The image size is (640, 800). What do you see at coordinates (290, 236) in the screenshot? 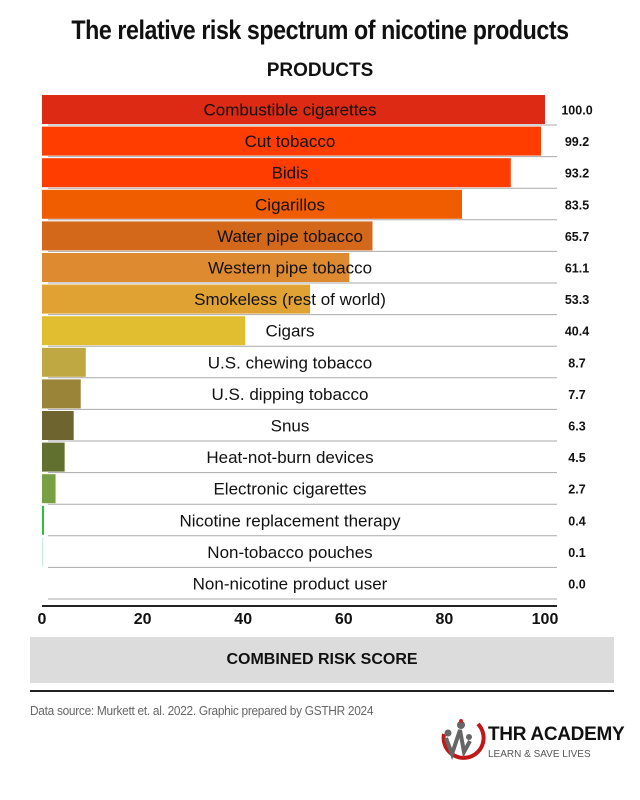
I see `category-label: Water pipe tobacco` at bounding box center [290, 236].